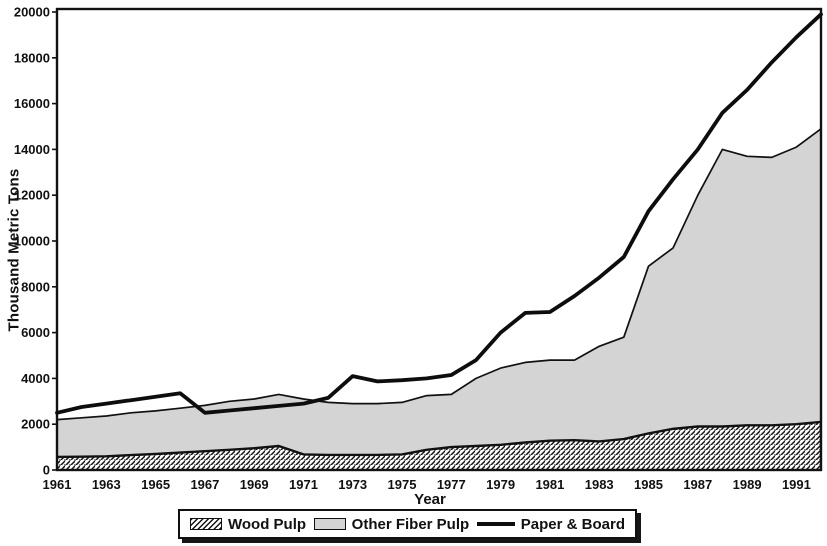 This screenshot has height=546, width=827. Describe the element at coordinates (572, 524) in the screenshot. I see `legend-label-paper-board: Paper & Board` at that location.